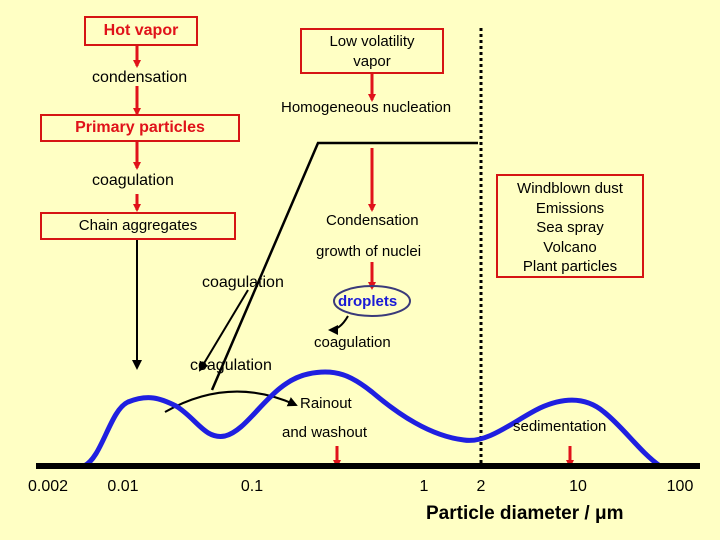  I want to click on droplets-ellipse, so click(372, 301).